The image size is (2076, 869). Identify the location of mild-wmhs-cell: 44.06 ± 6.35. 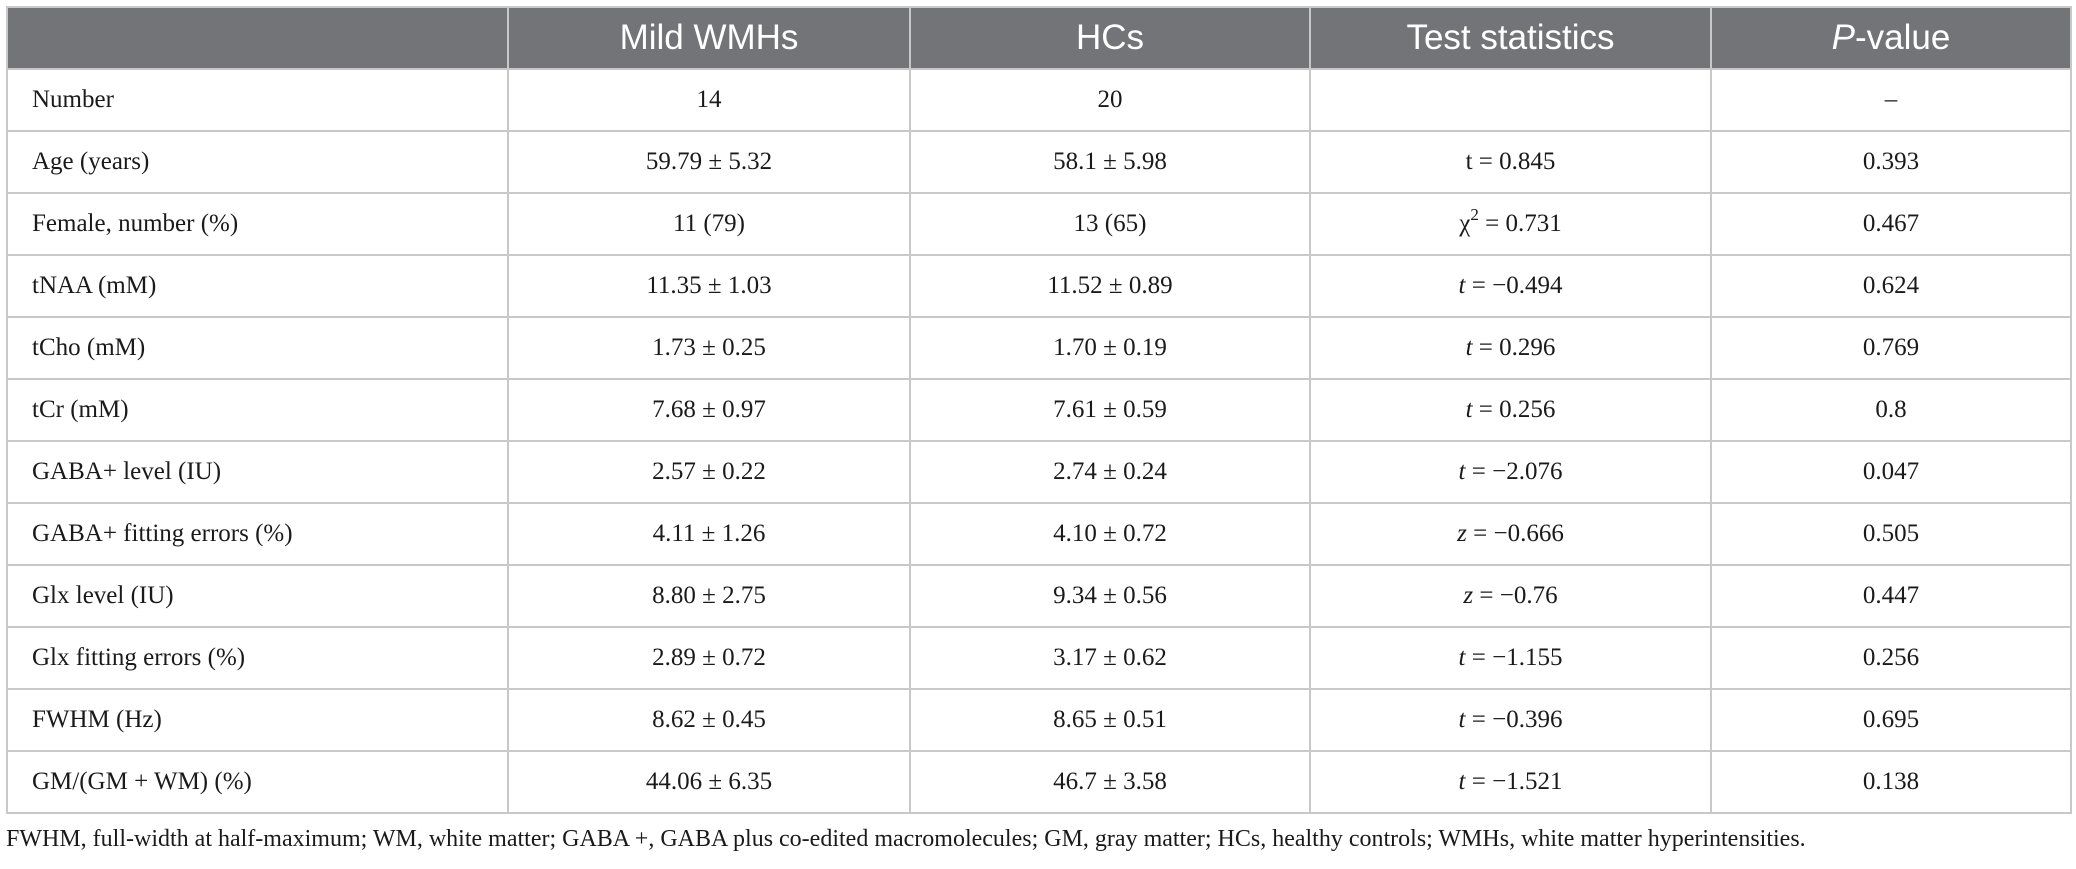
(709, 782).